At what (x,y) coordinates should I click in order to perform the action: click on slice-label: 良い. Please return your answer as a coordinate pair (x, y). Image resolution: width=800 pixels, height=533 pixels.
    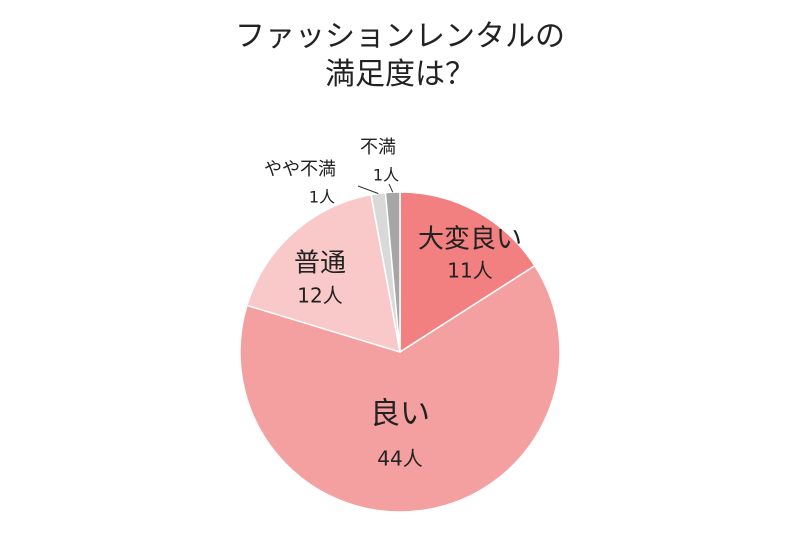
    Looking at the image, I should click on (400, 414).